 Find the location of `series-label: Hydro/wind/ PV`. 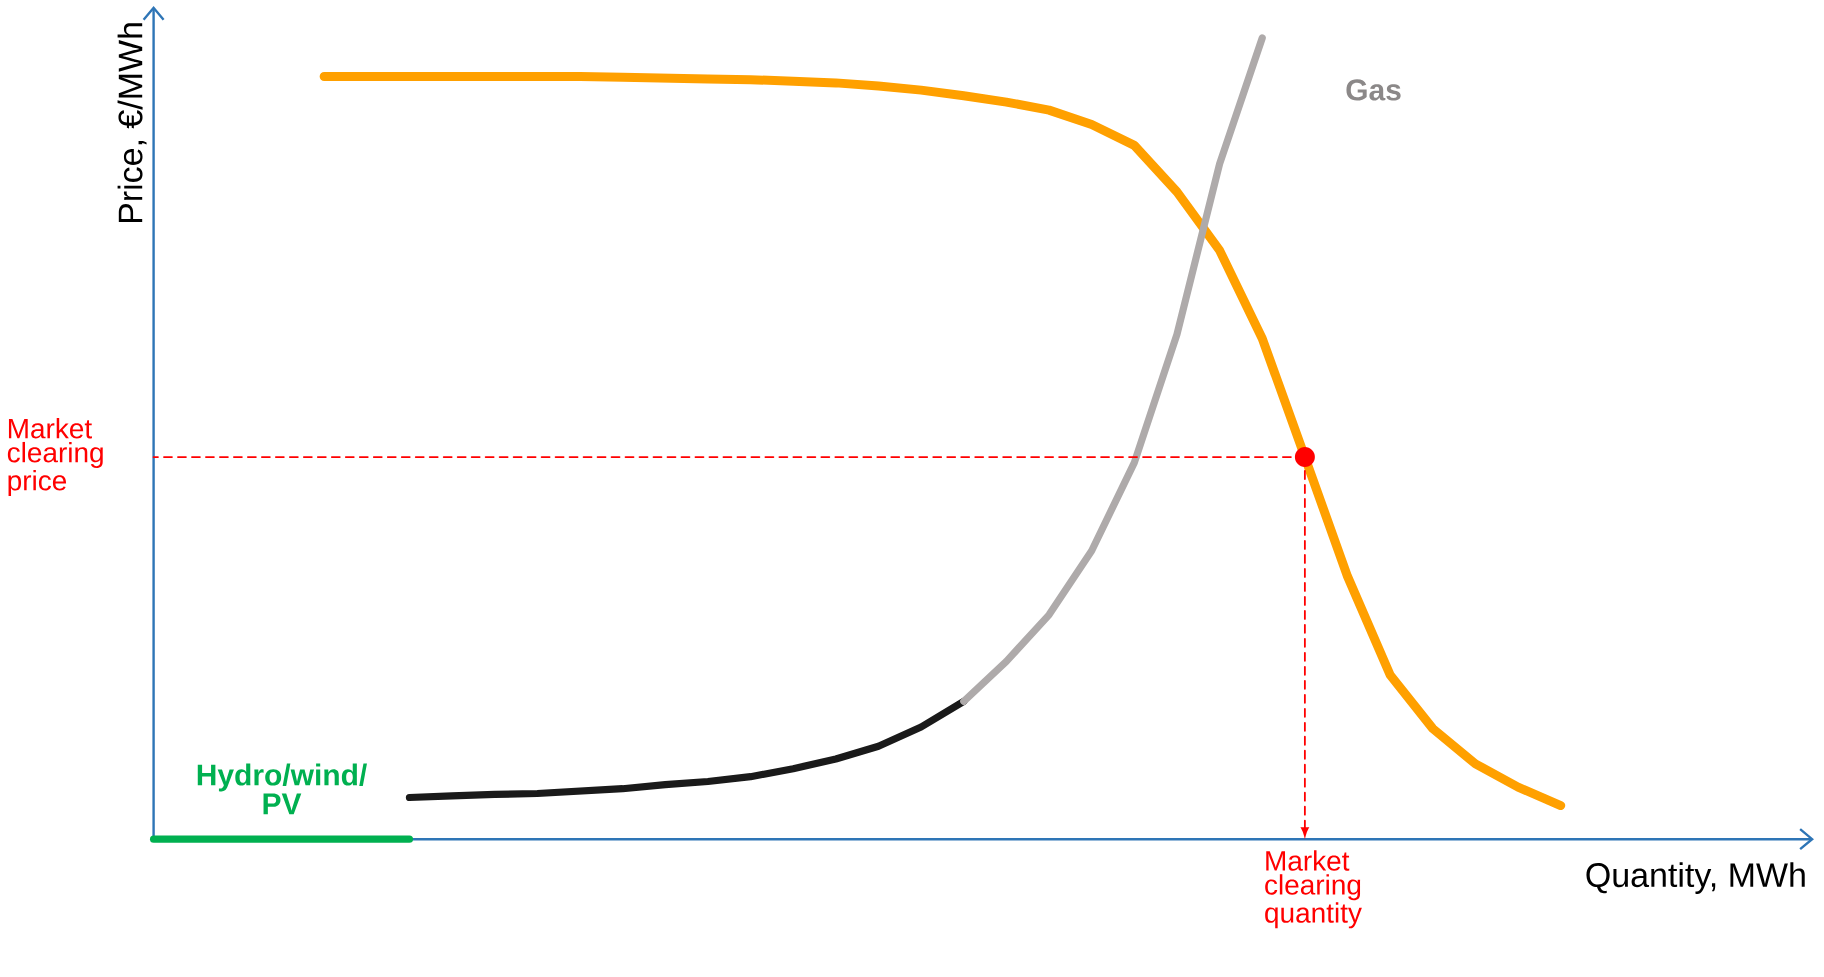

series-label: Hydro/wind/ PV is located at coordinates (282, 789).